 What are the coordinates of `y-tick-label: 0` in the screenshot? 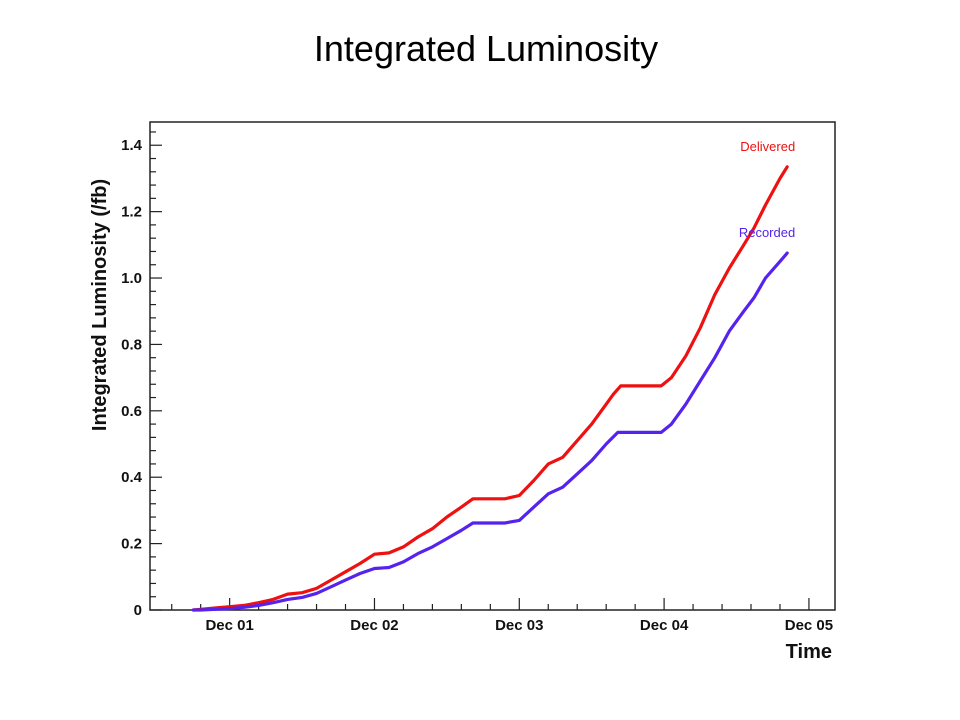 It's located at (138, 610).